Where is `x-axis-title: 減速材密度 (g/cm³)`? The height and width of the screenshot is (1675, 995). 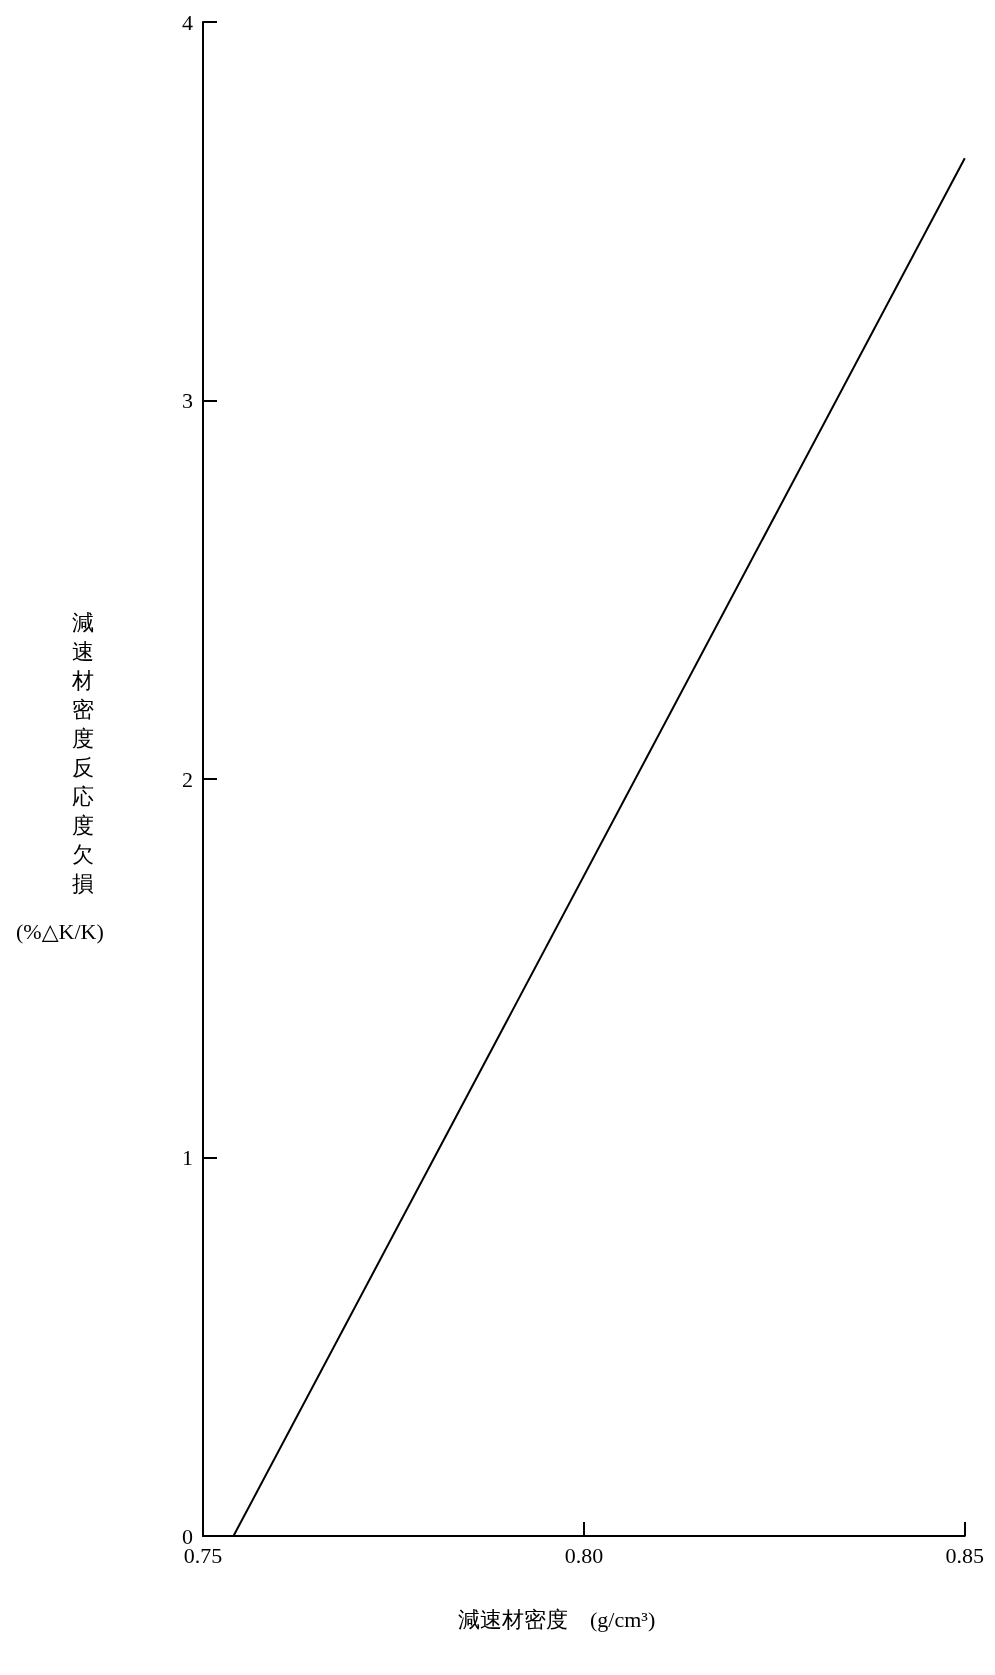 x-axis-title: 減速材密度 (g/cm³) is located at coordinates (557, 1619).